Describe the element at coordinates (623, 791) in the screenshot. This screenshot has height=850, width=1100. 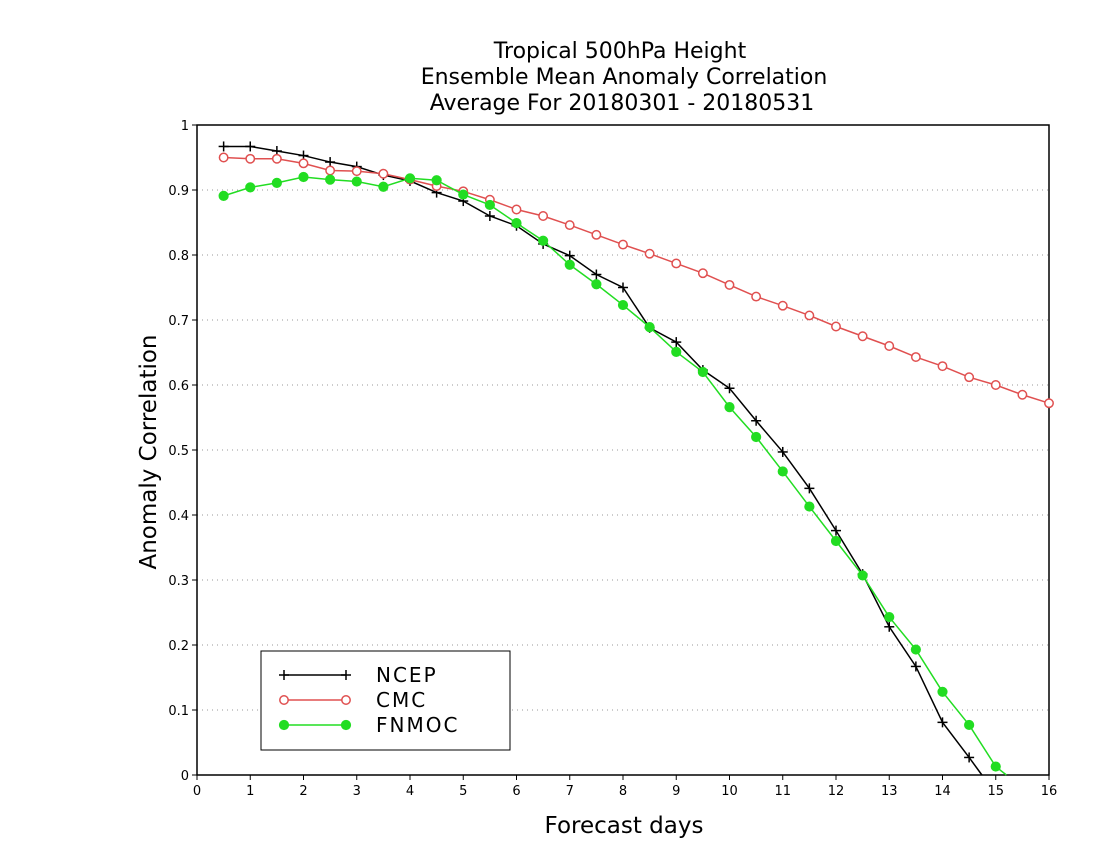
I see `x-tick-label-8: 8` at that location.